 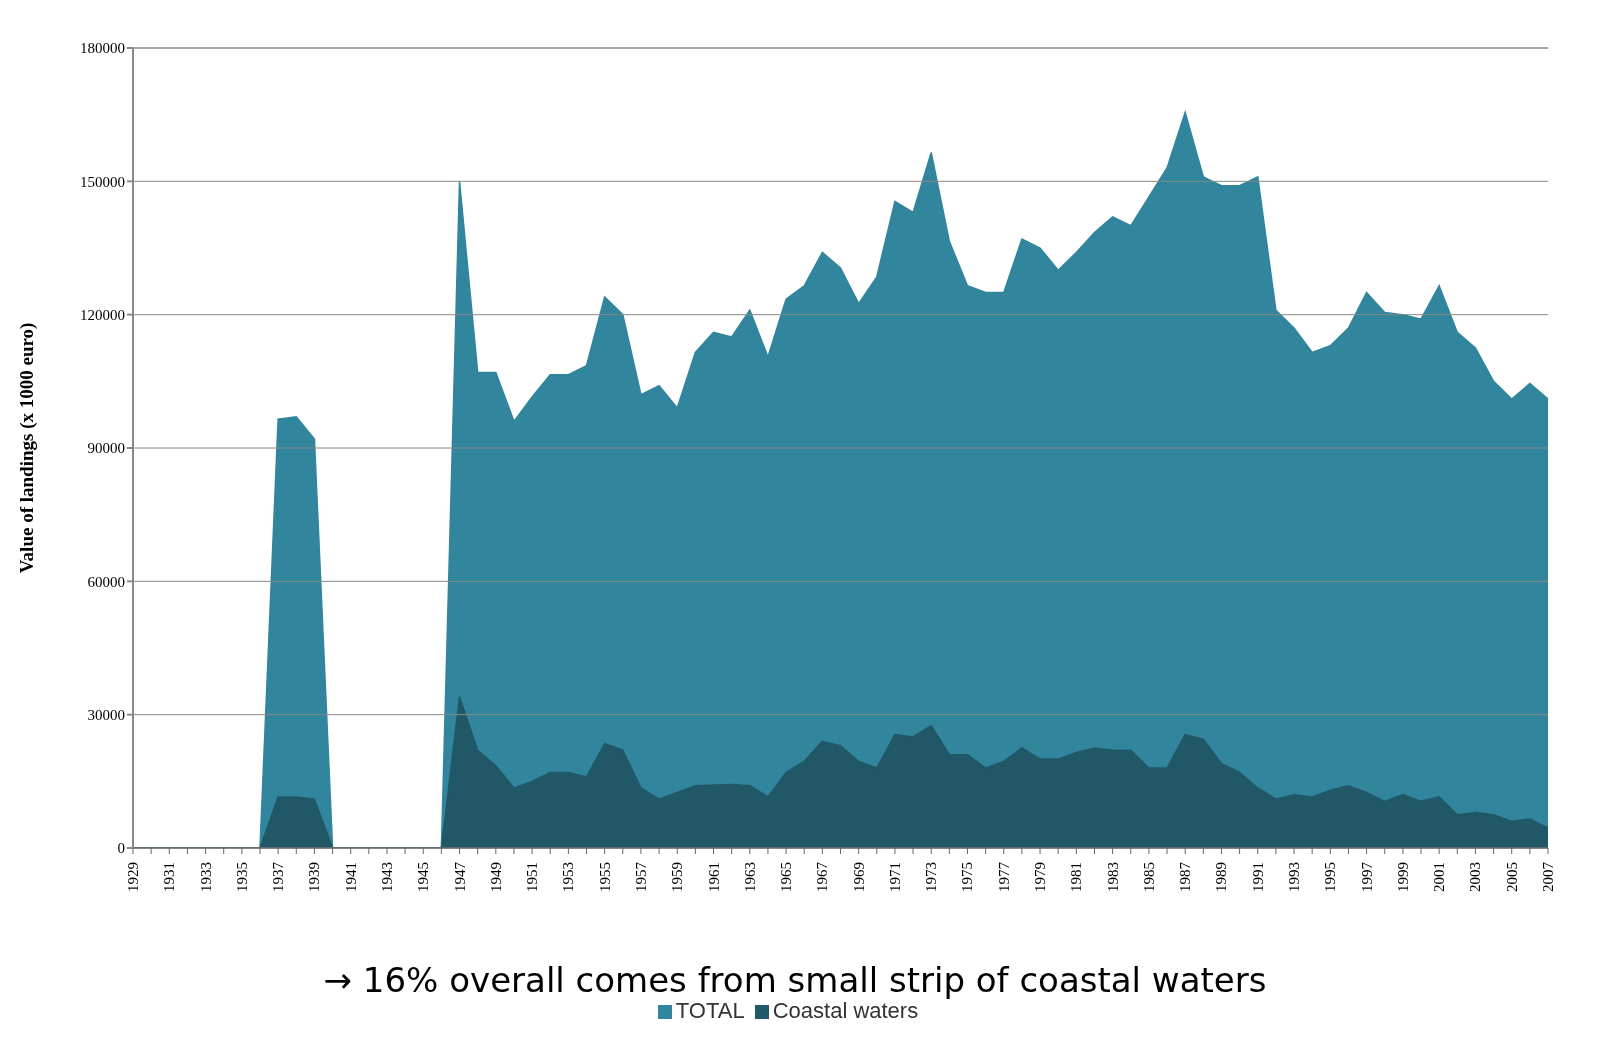 I want to click on x-tick-label: 1947, so click(x=459, y=876).